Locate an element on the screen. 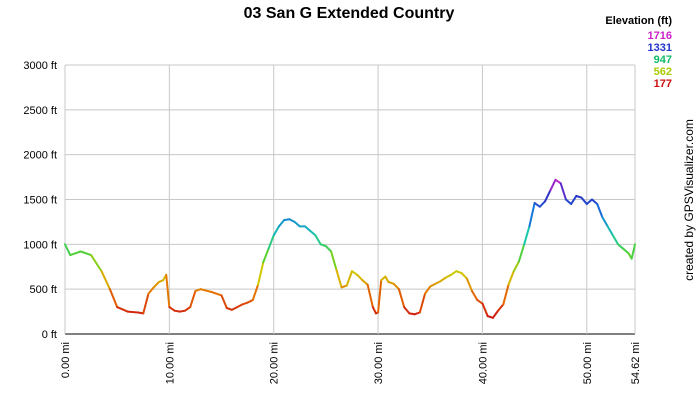 This screenshot has width=700, height=400. x-tick-label: 10.00 mi is located at coordinates (170, 363).